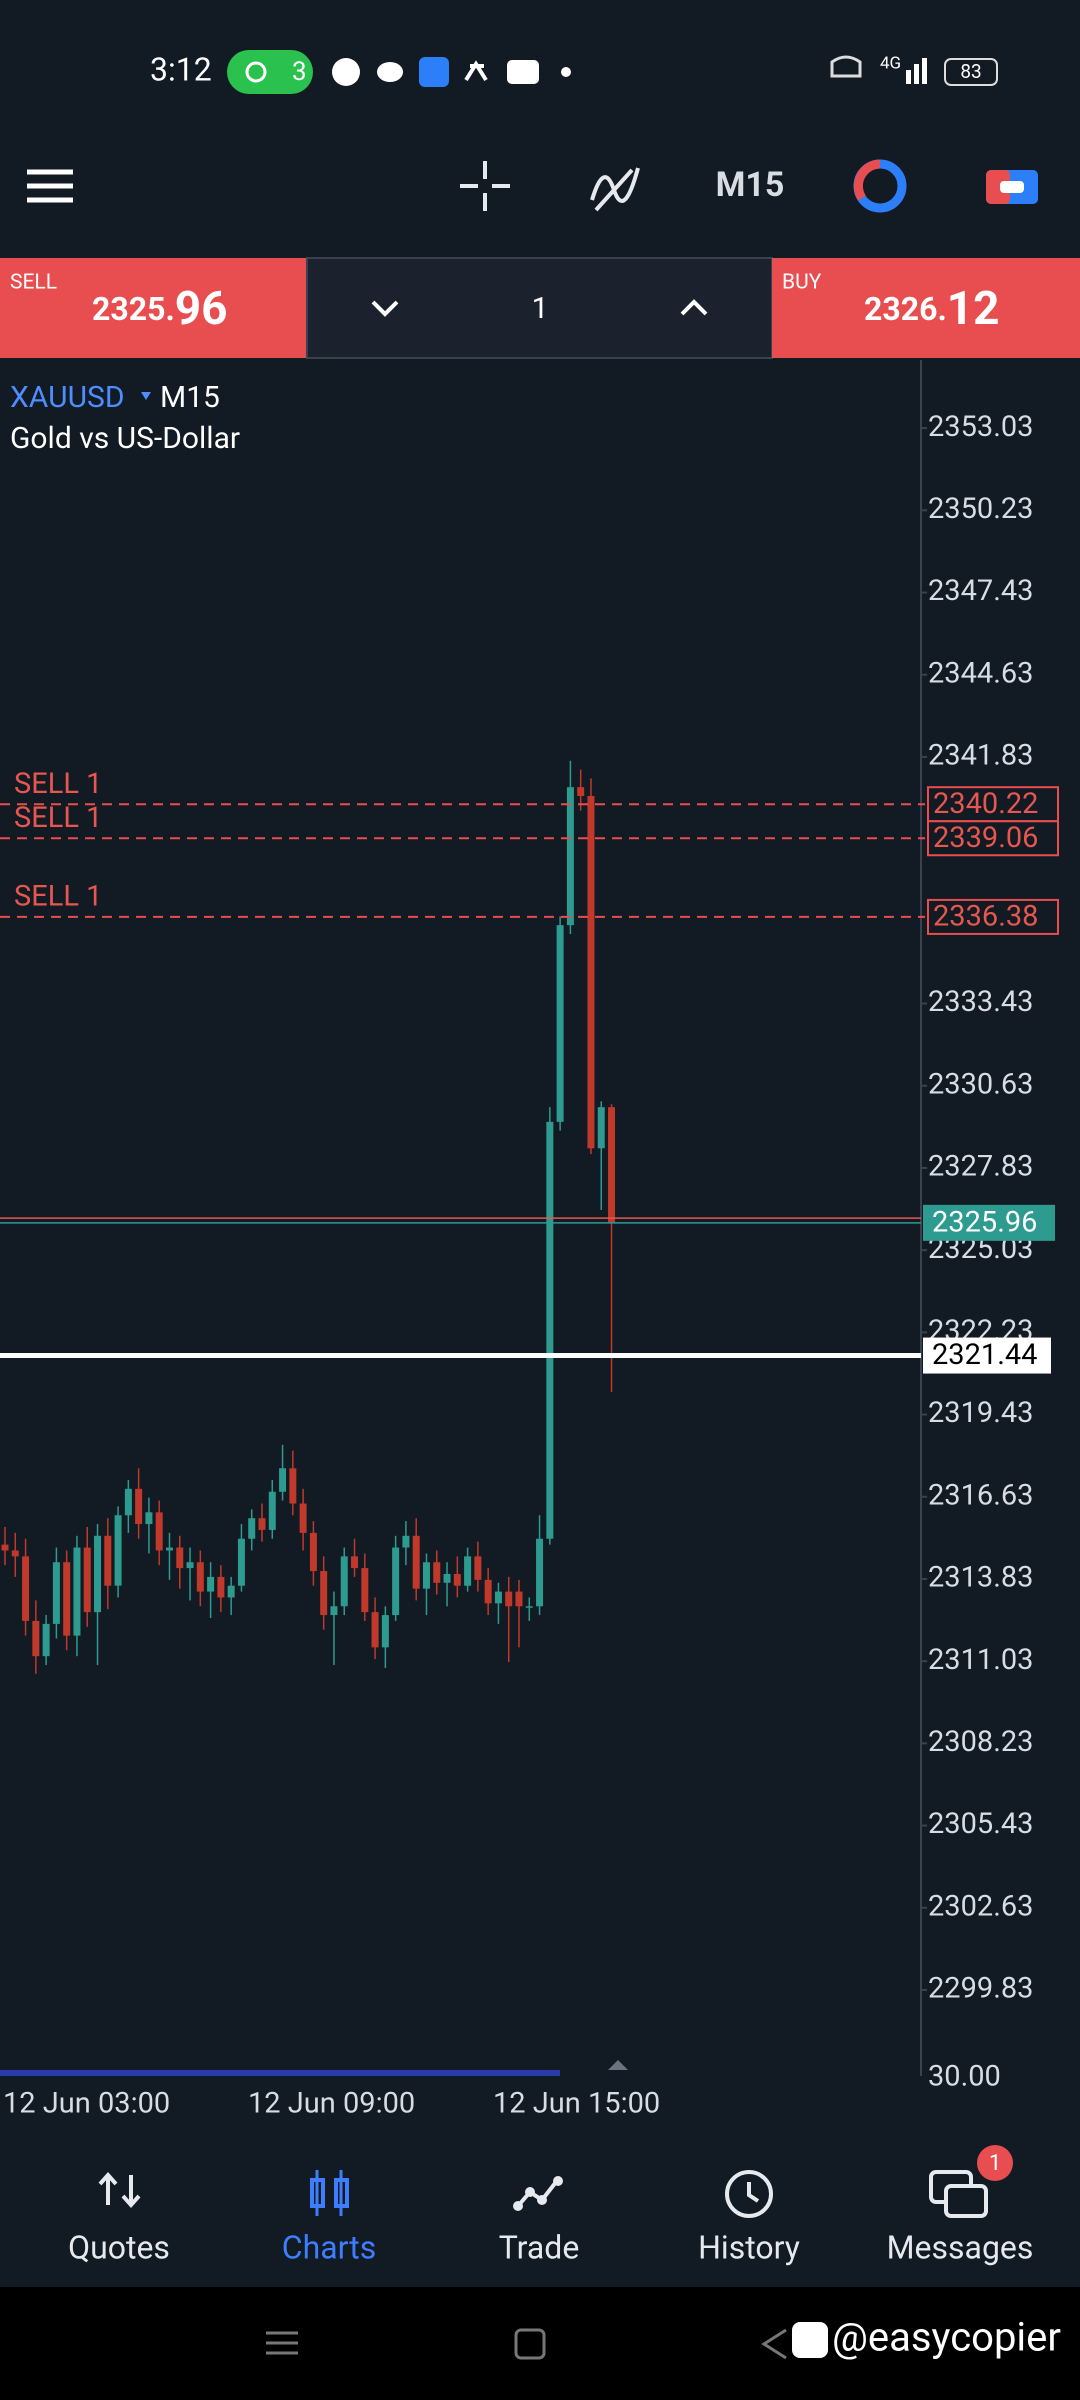  Describe the element at coordinates (434, 72) in the screenshot. I see `app-icon` at that location.